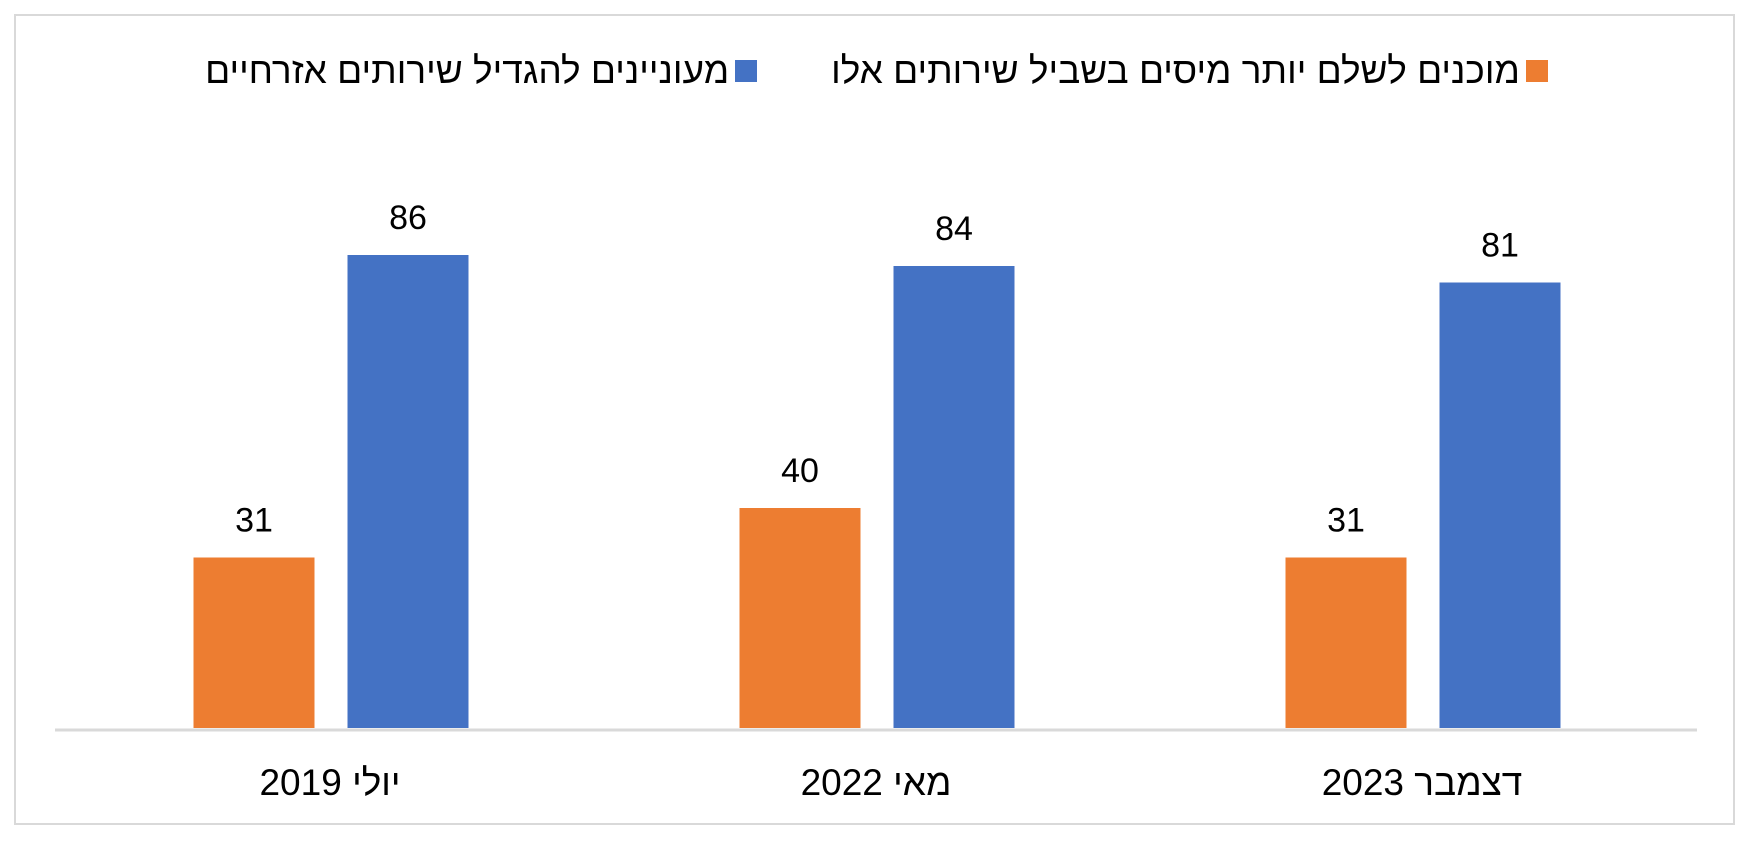  Describe the element at coordinates (1536, 71) in the screenshot. I see `legend-swatch-orange` at that location.